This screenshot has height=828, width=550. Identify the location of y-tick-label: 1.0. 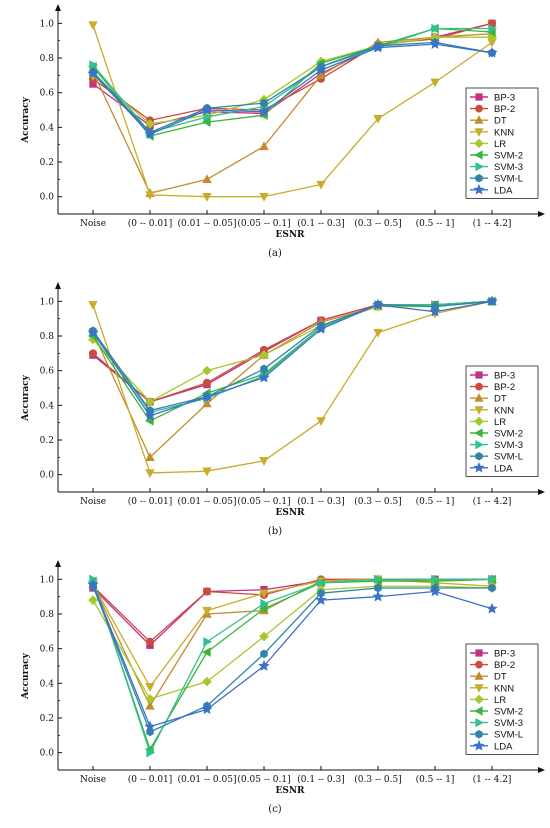
(47, 580).